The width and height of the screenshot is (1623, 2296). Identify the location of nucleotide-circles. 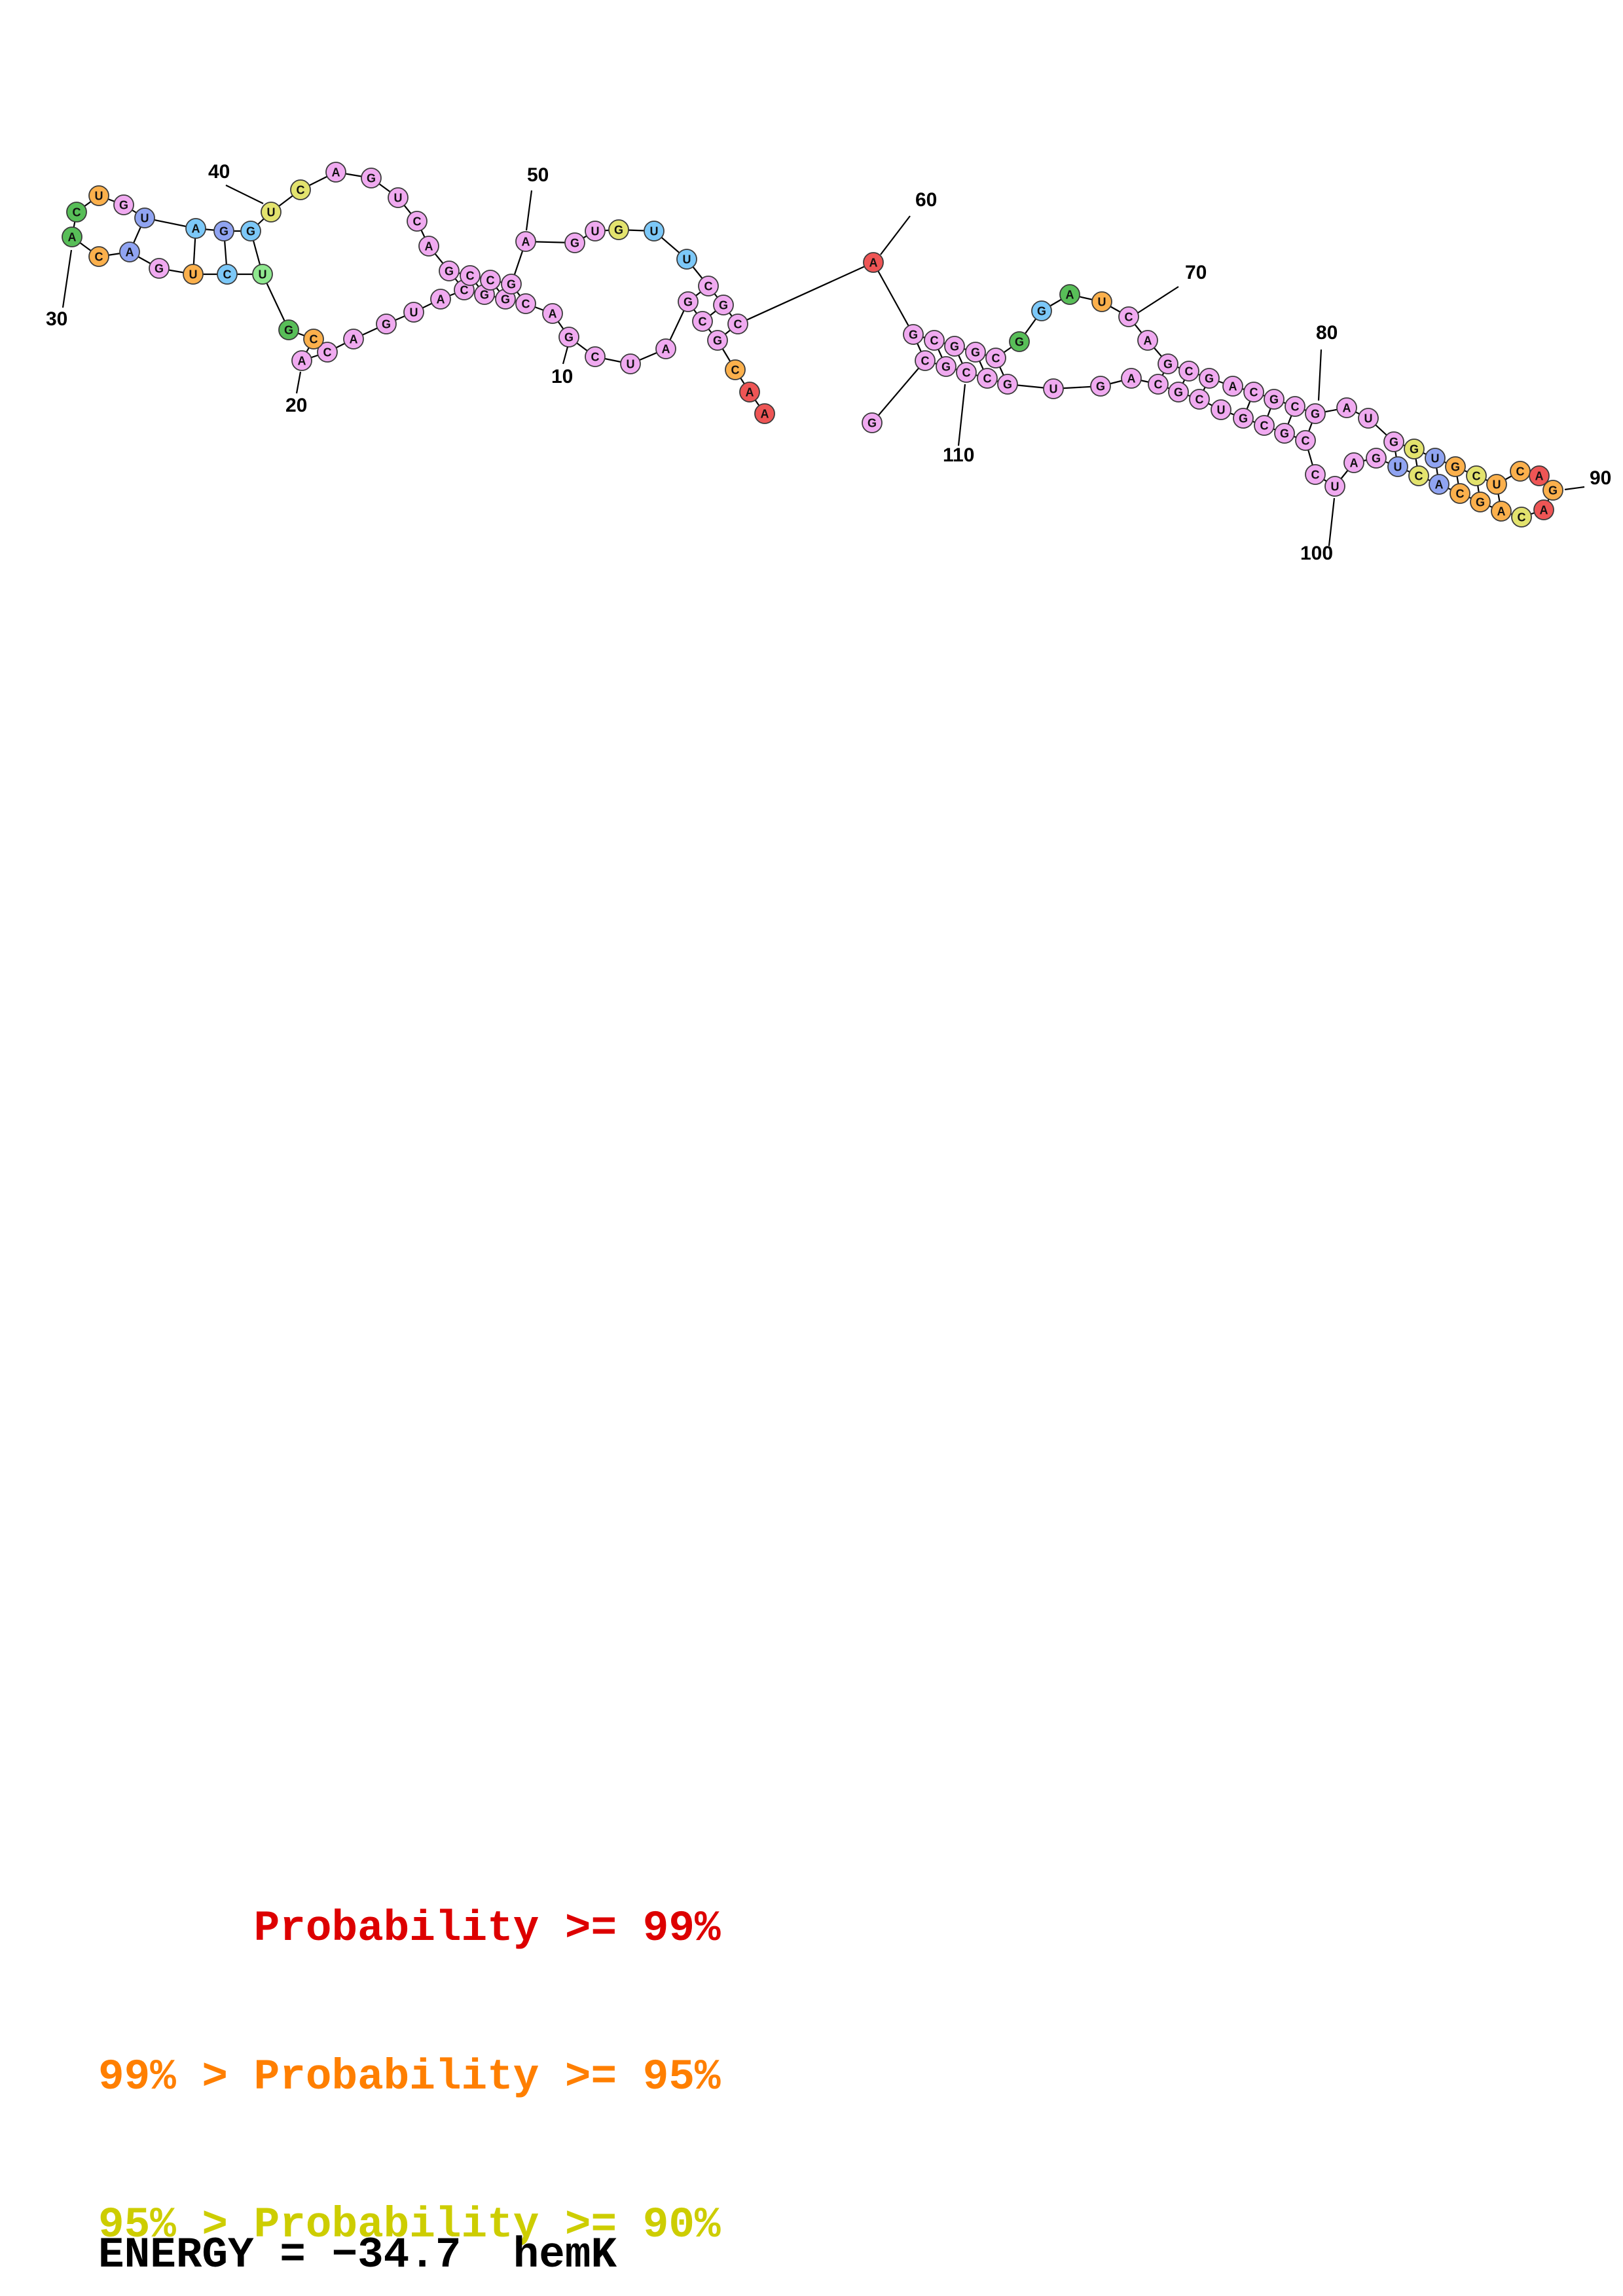
(812, 345).